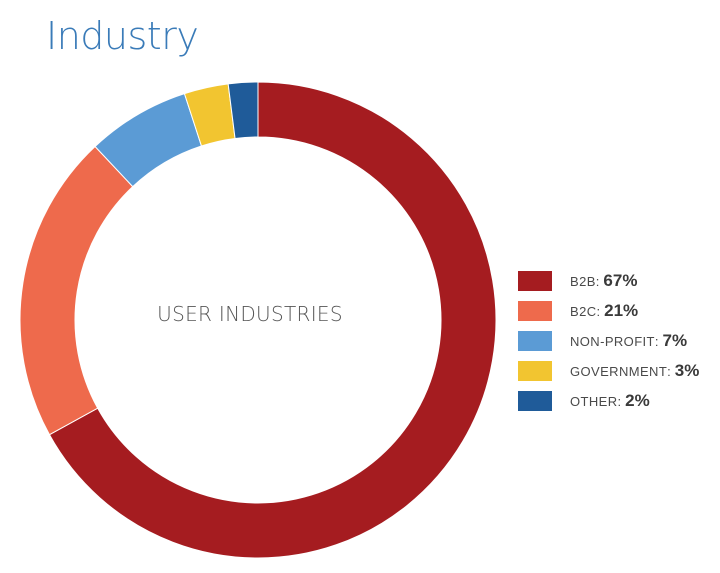 The width and height of the screenshot is (720, 573). I want to click on legend-value: 2%, so click(637, 400).